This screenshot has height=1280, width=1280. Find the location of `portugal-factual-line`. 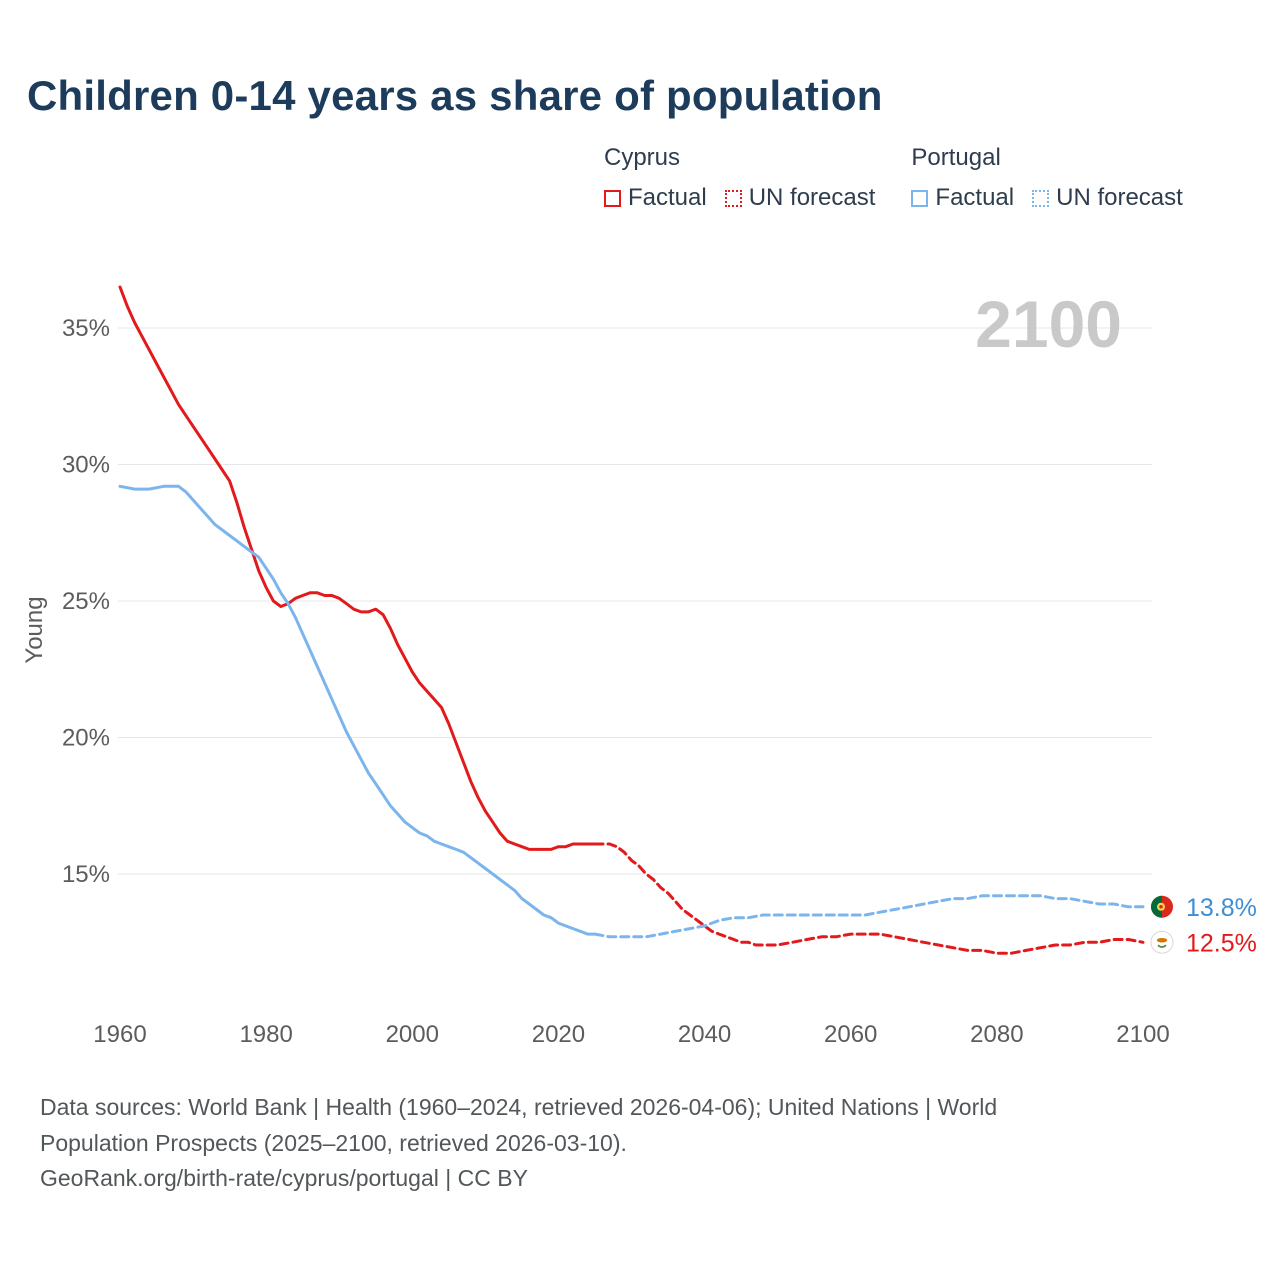

portugal-factual-line is located at coordinates (357, 710).